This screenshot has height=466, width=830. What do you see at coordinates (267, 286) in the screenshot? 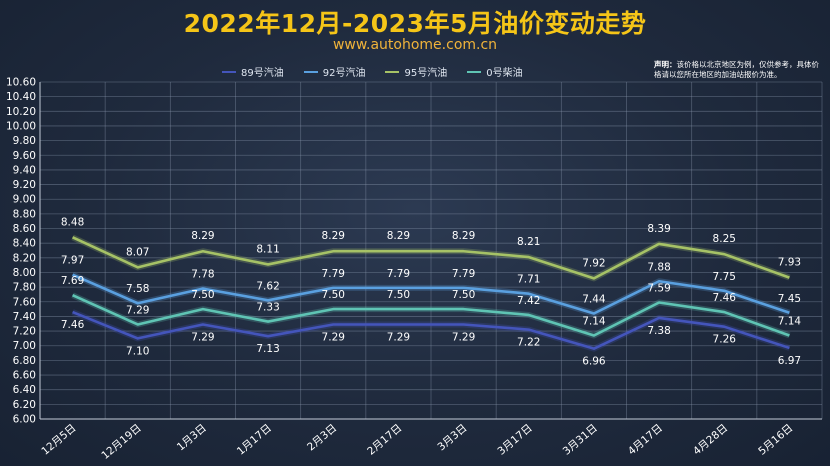
I see `data-label: 7.62` at bounding box center [267, 286].